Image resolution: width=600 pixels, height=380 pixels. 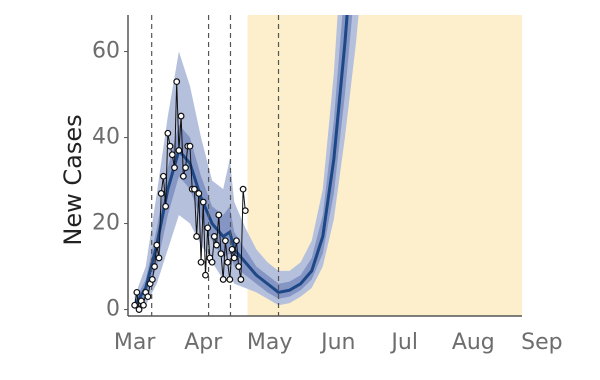 I want to click on x-tick-label: Apr, so click(x=203, y=342).